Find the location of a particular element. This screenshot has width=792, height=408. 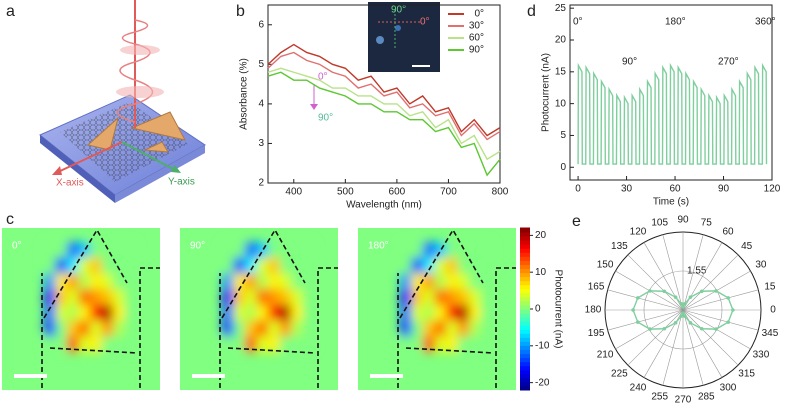

annotation: 270° is located at coordinates (728, 62).